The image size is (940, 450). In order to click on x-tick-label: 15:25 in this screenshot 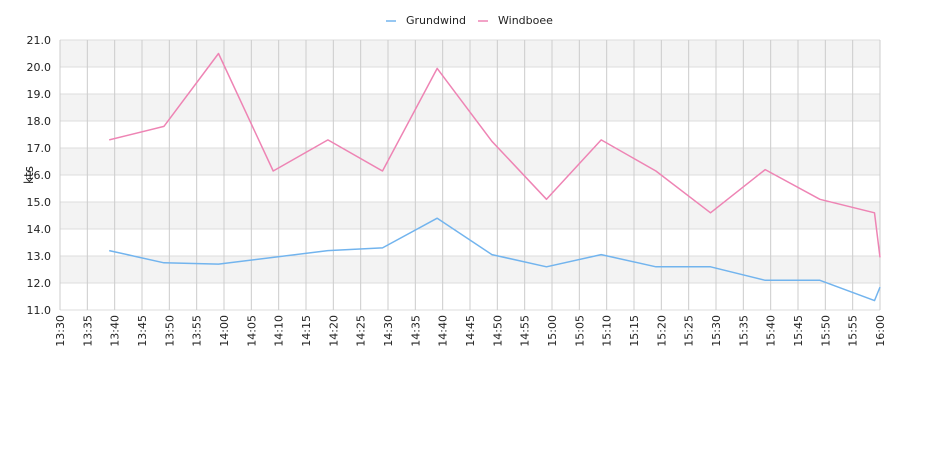, I will do `click(689, 331)`.